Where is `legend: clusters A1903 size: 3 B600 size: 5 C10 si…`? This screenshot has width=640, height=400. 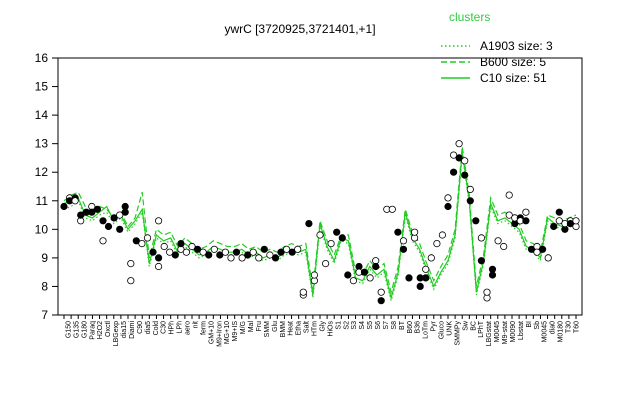
legend: clusters A1903 size: 3 B600 size: 5 C10 si… is located at coordinates (497, 47).